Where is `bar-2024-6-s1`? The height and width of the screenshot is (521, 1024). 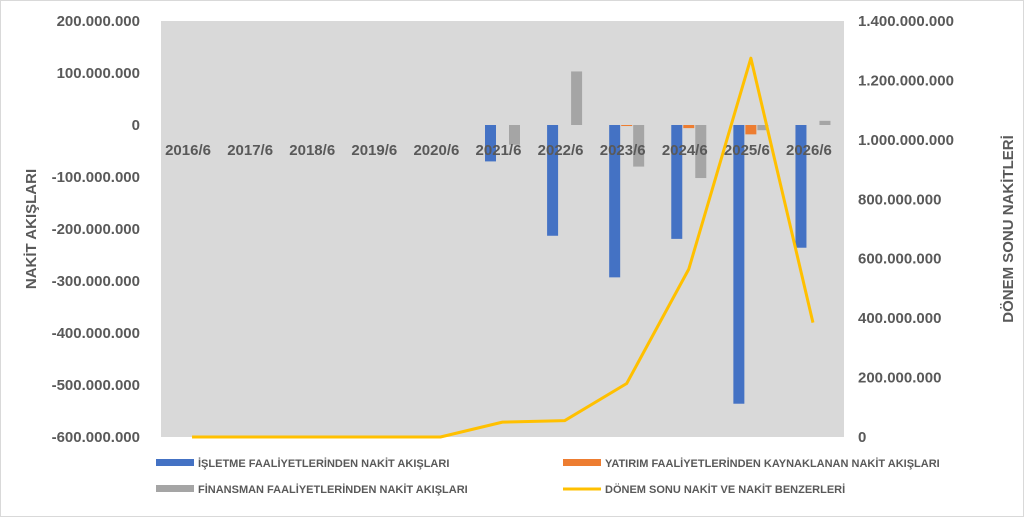 bar-2024-6-s1 is located at coordinates (688, 126).